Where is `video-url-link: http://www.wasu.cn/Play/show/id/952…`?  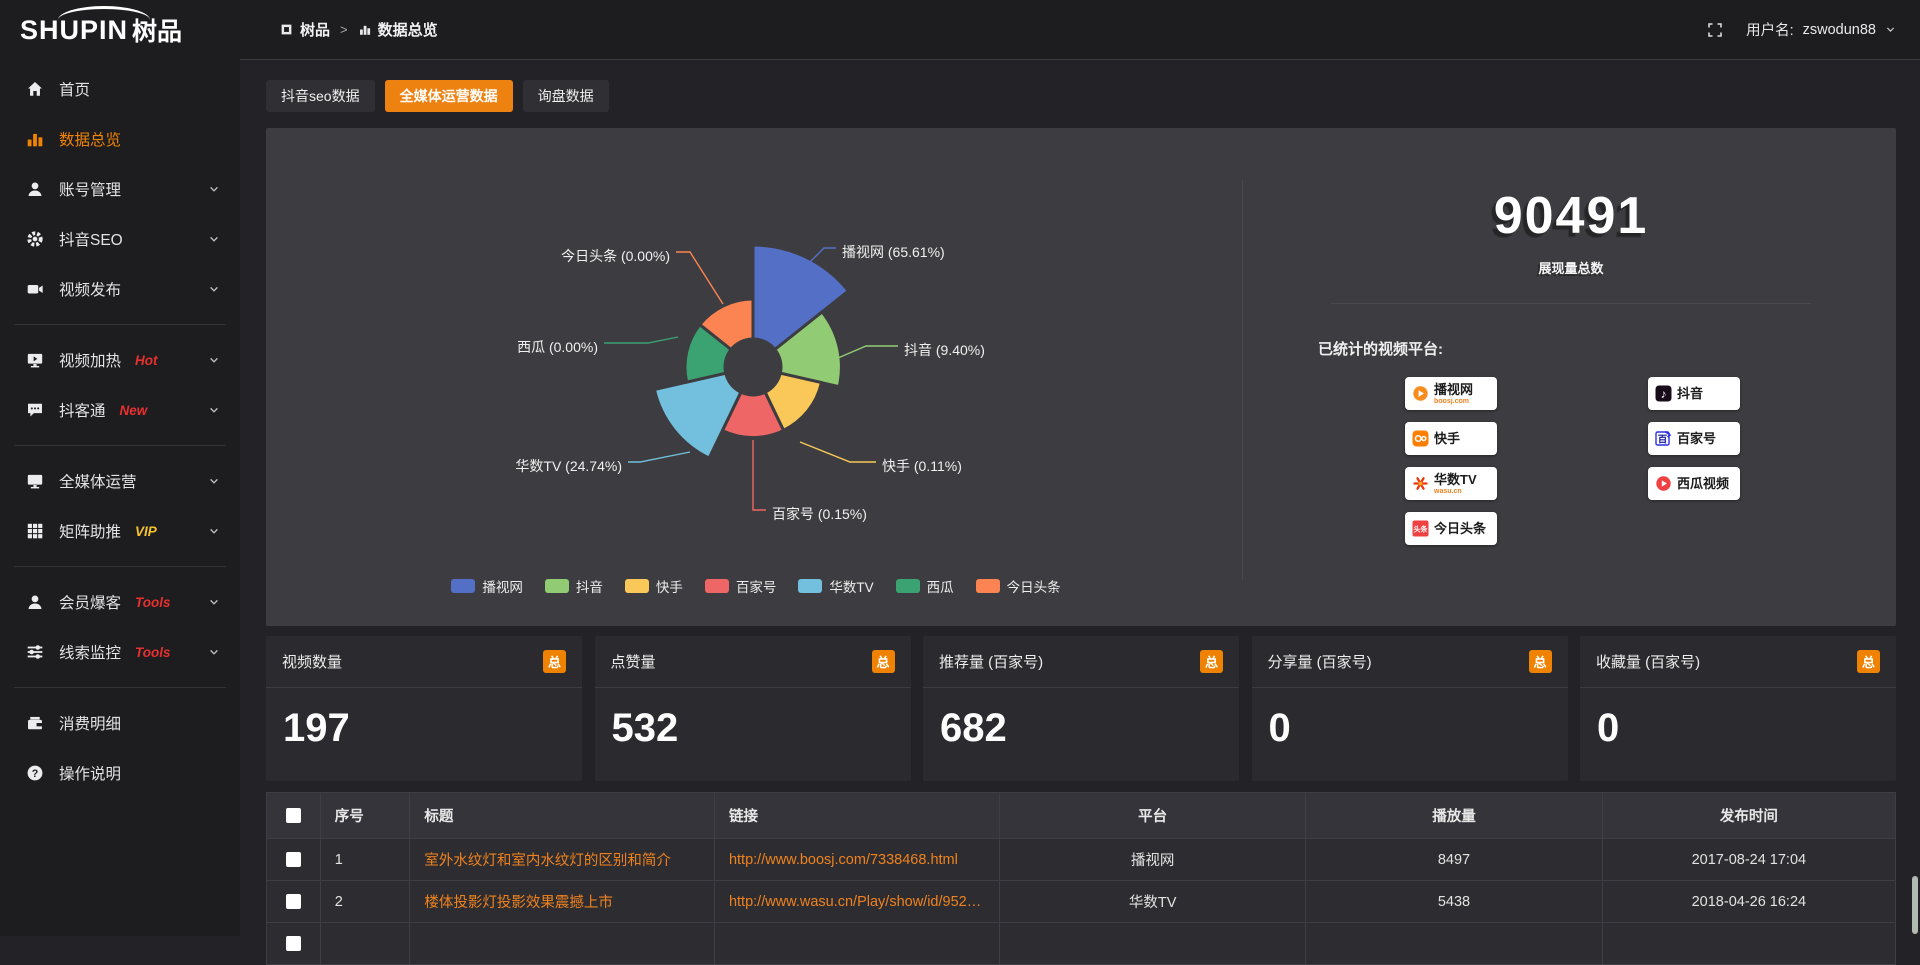 video-url-link: http://www.wasu.cn/Play/show/id/952… is located at coordinates (855, 901).